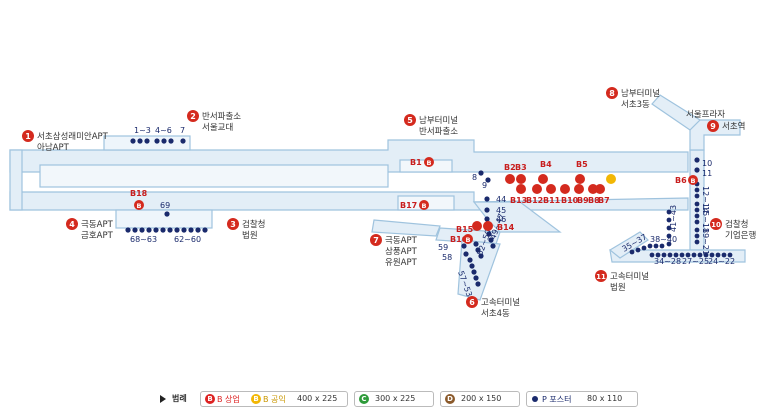  I want to click on board-b15: B15, so click(465, 229).